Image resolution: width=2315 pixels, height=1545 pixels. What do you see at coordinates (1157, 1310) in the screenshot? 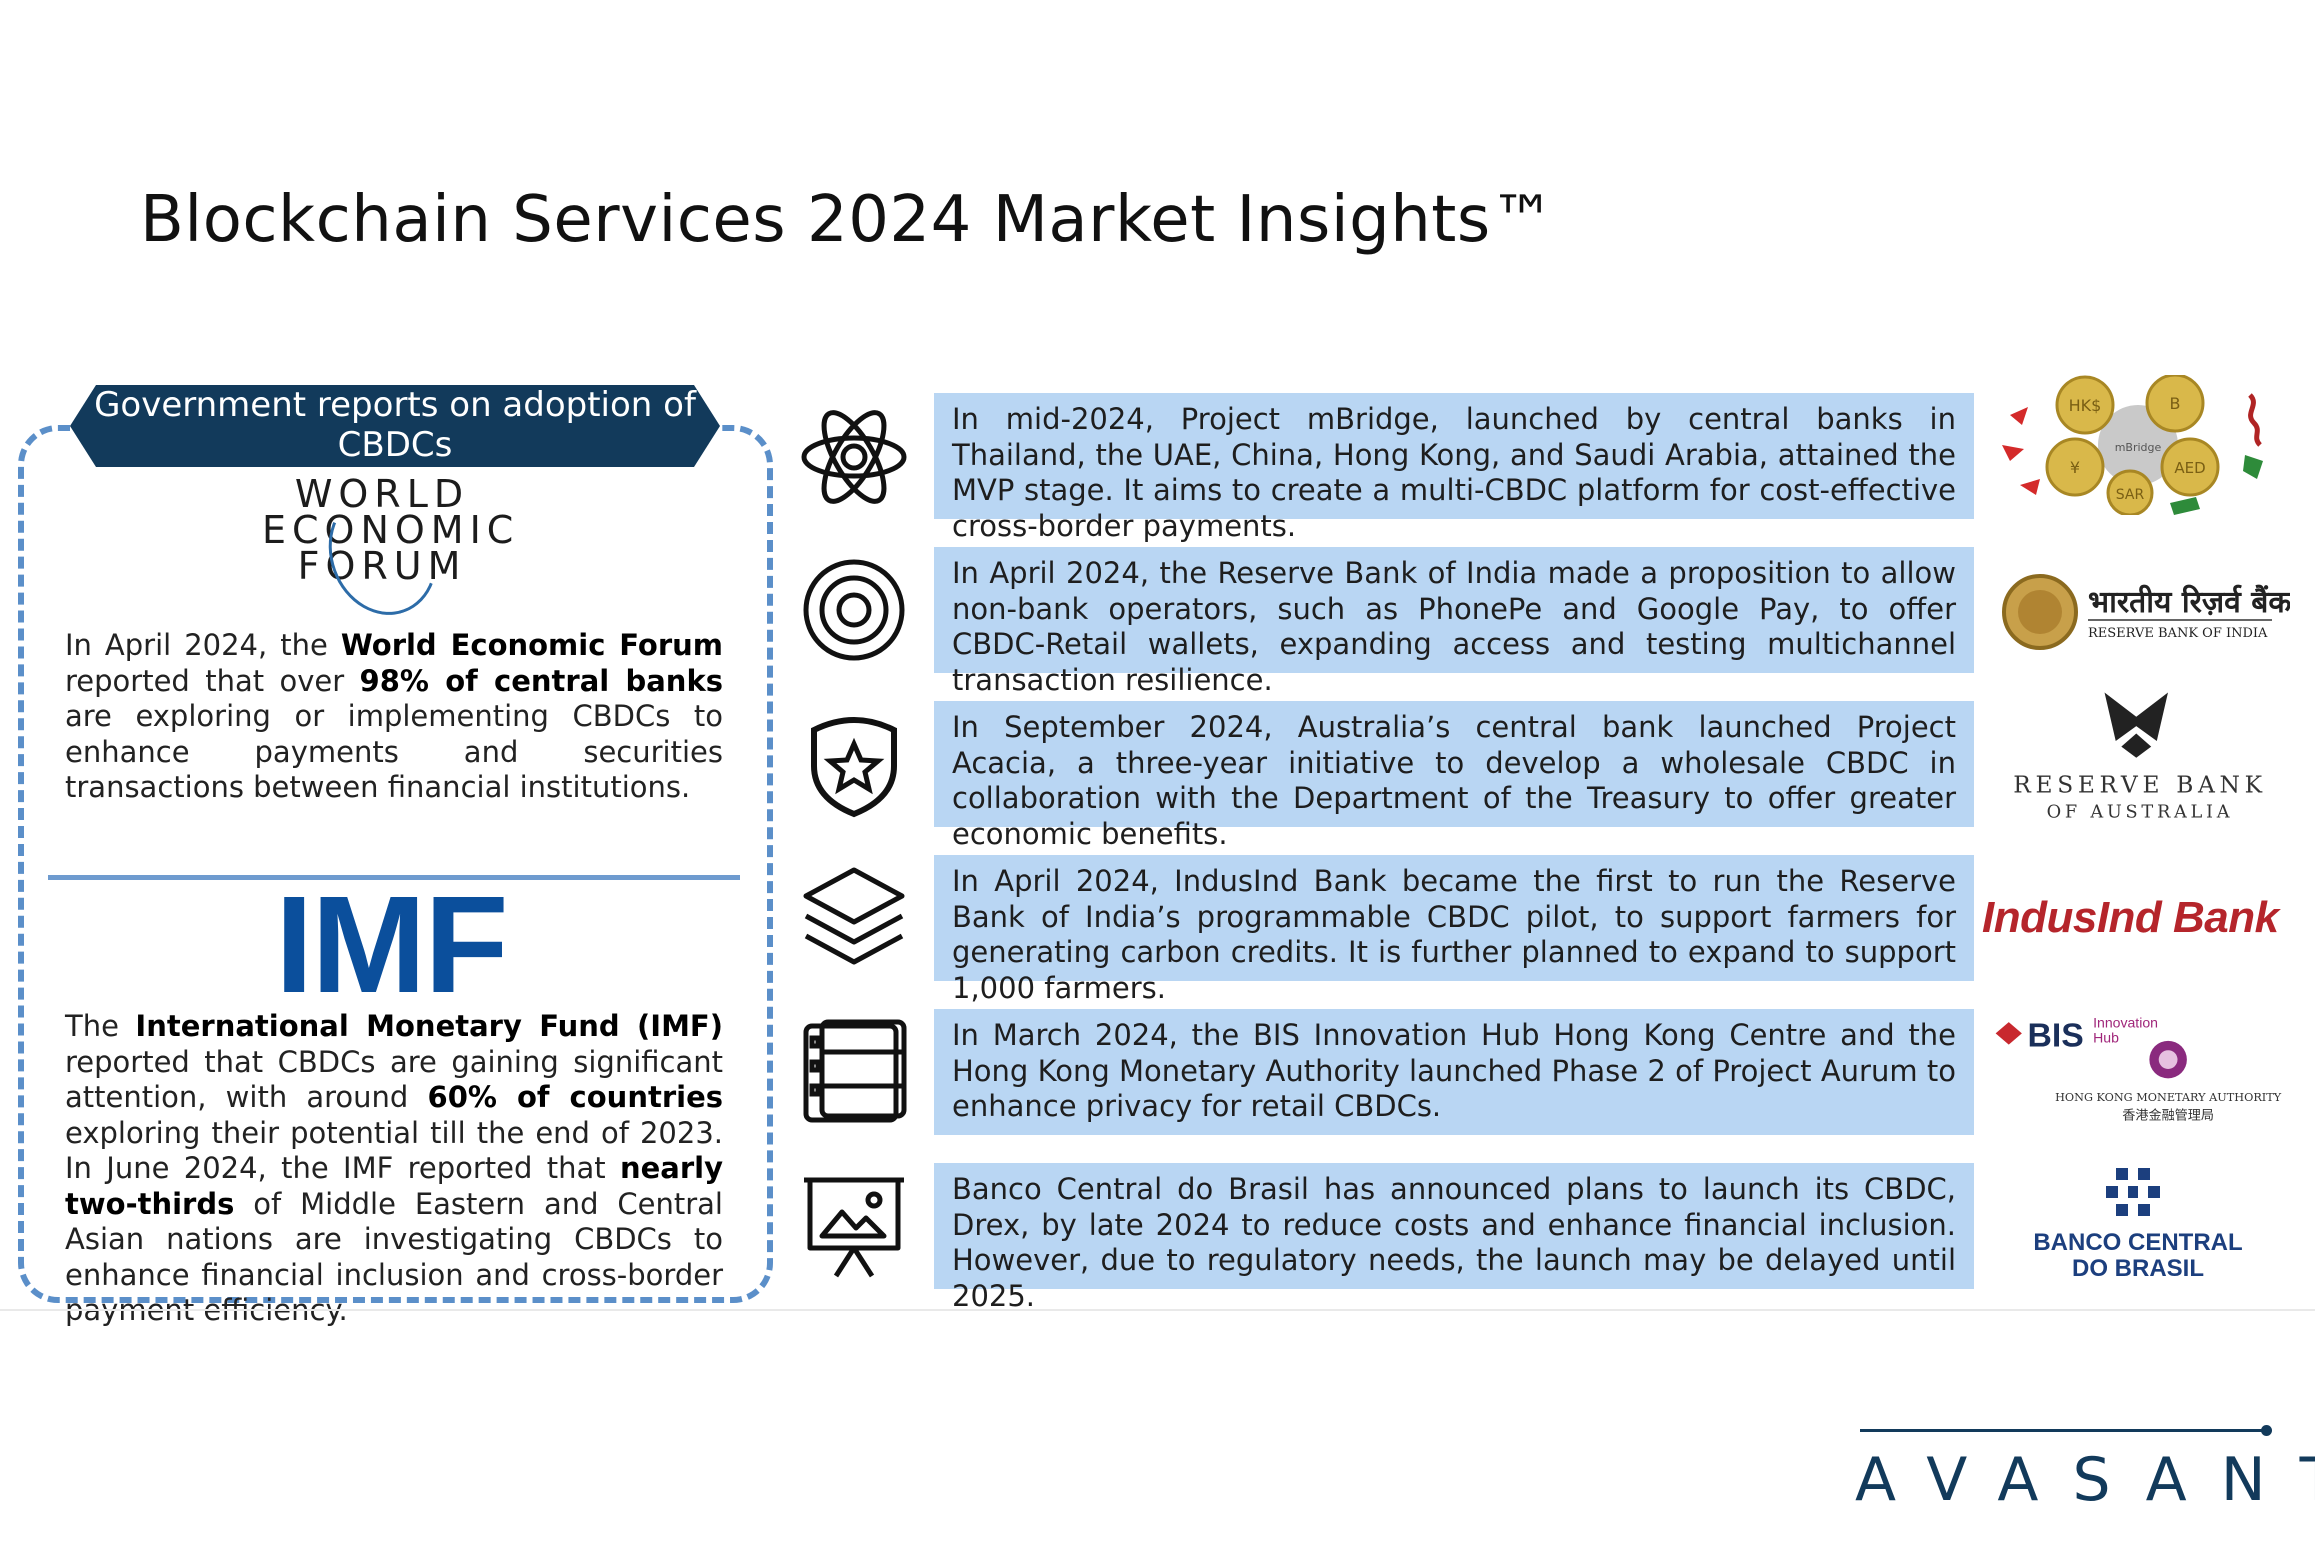
I see `bottom-rule` at bounding box center [1157, 1310].